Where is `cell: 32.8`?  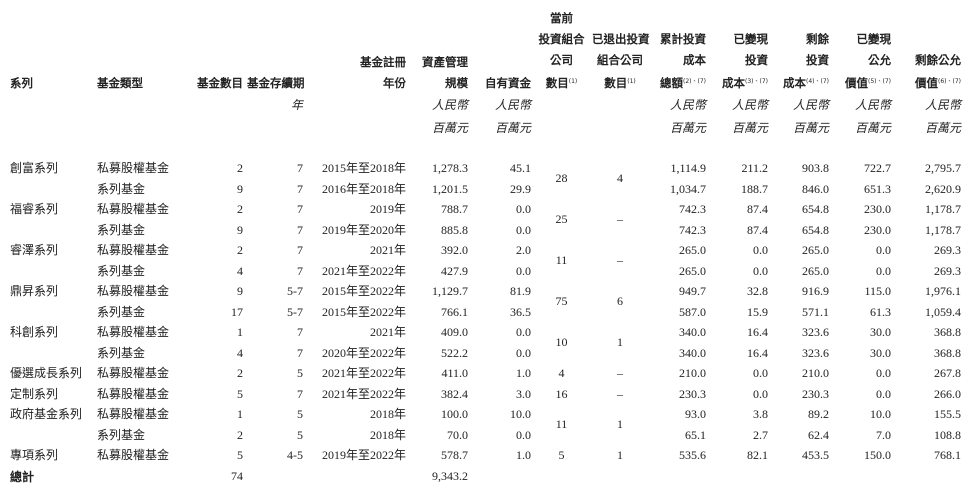
cell: 32.8 is located at coordinates (757, 291).